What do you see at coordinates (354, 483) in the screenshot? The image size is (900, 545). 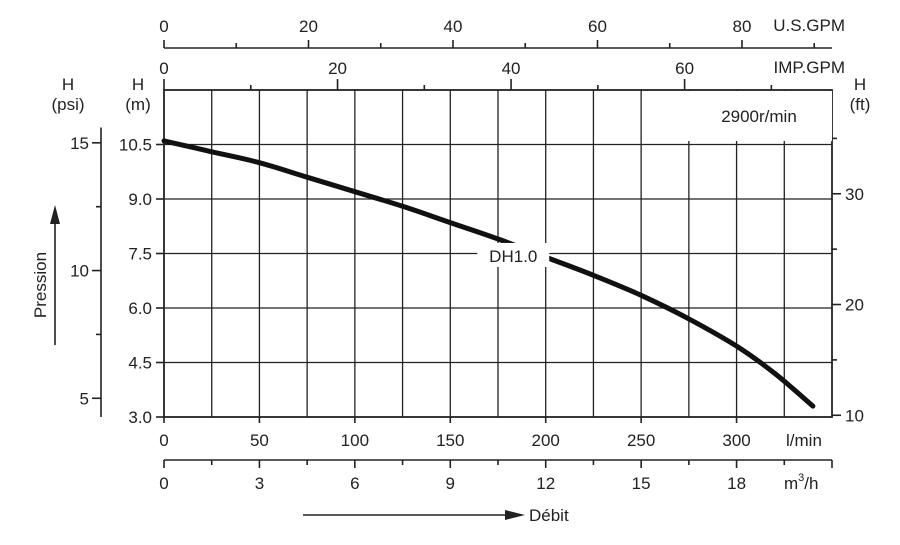 I see `m3h-tick-label: 6` at bounding box center [354, 483].